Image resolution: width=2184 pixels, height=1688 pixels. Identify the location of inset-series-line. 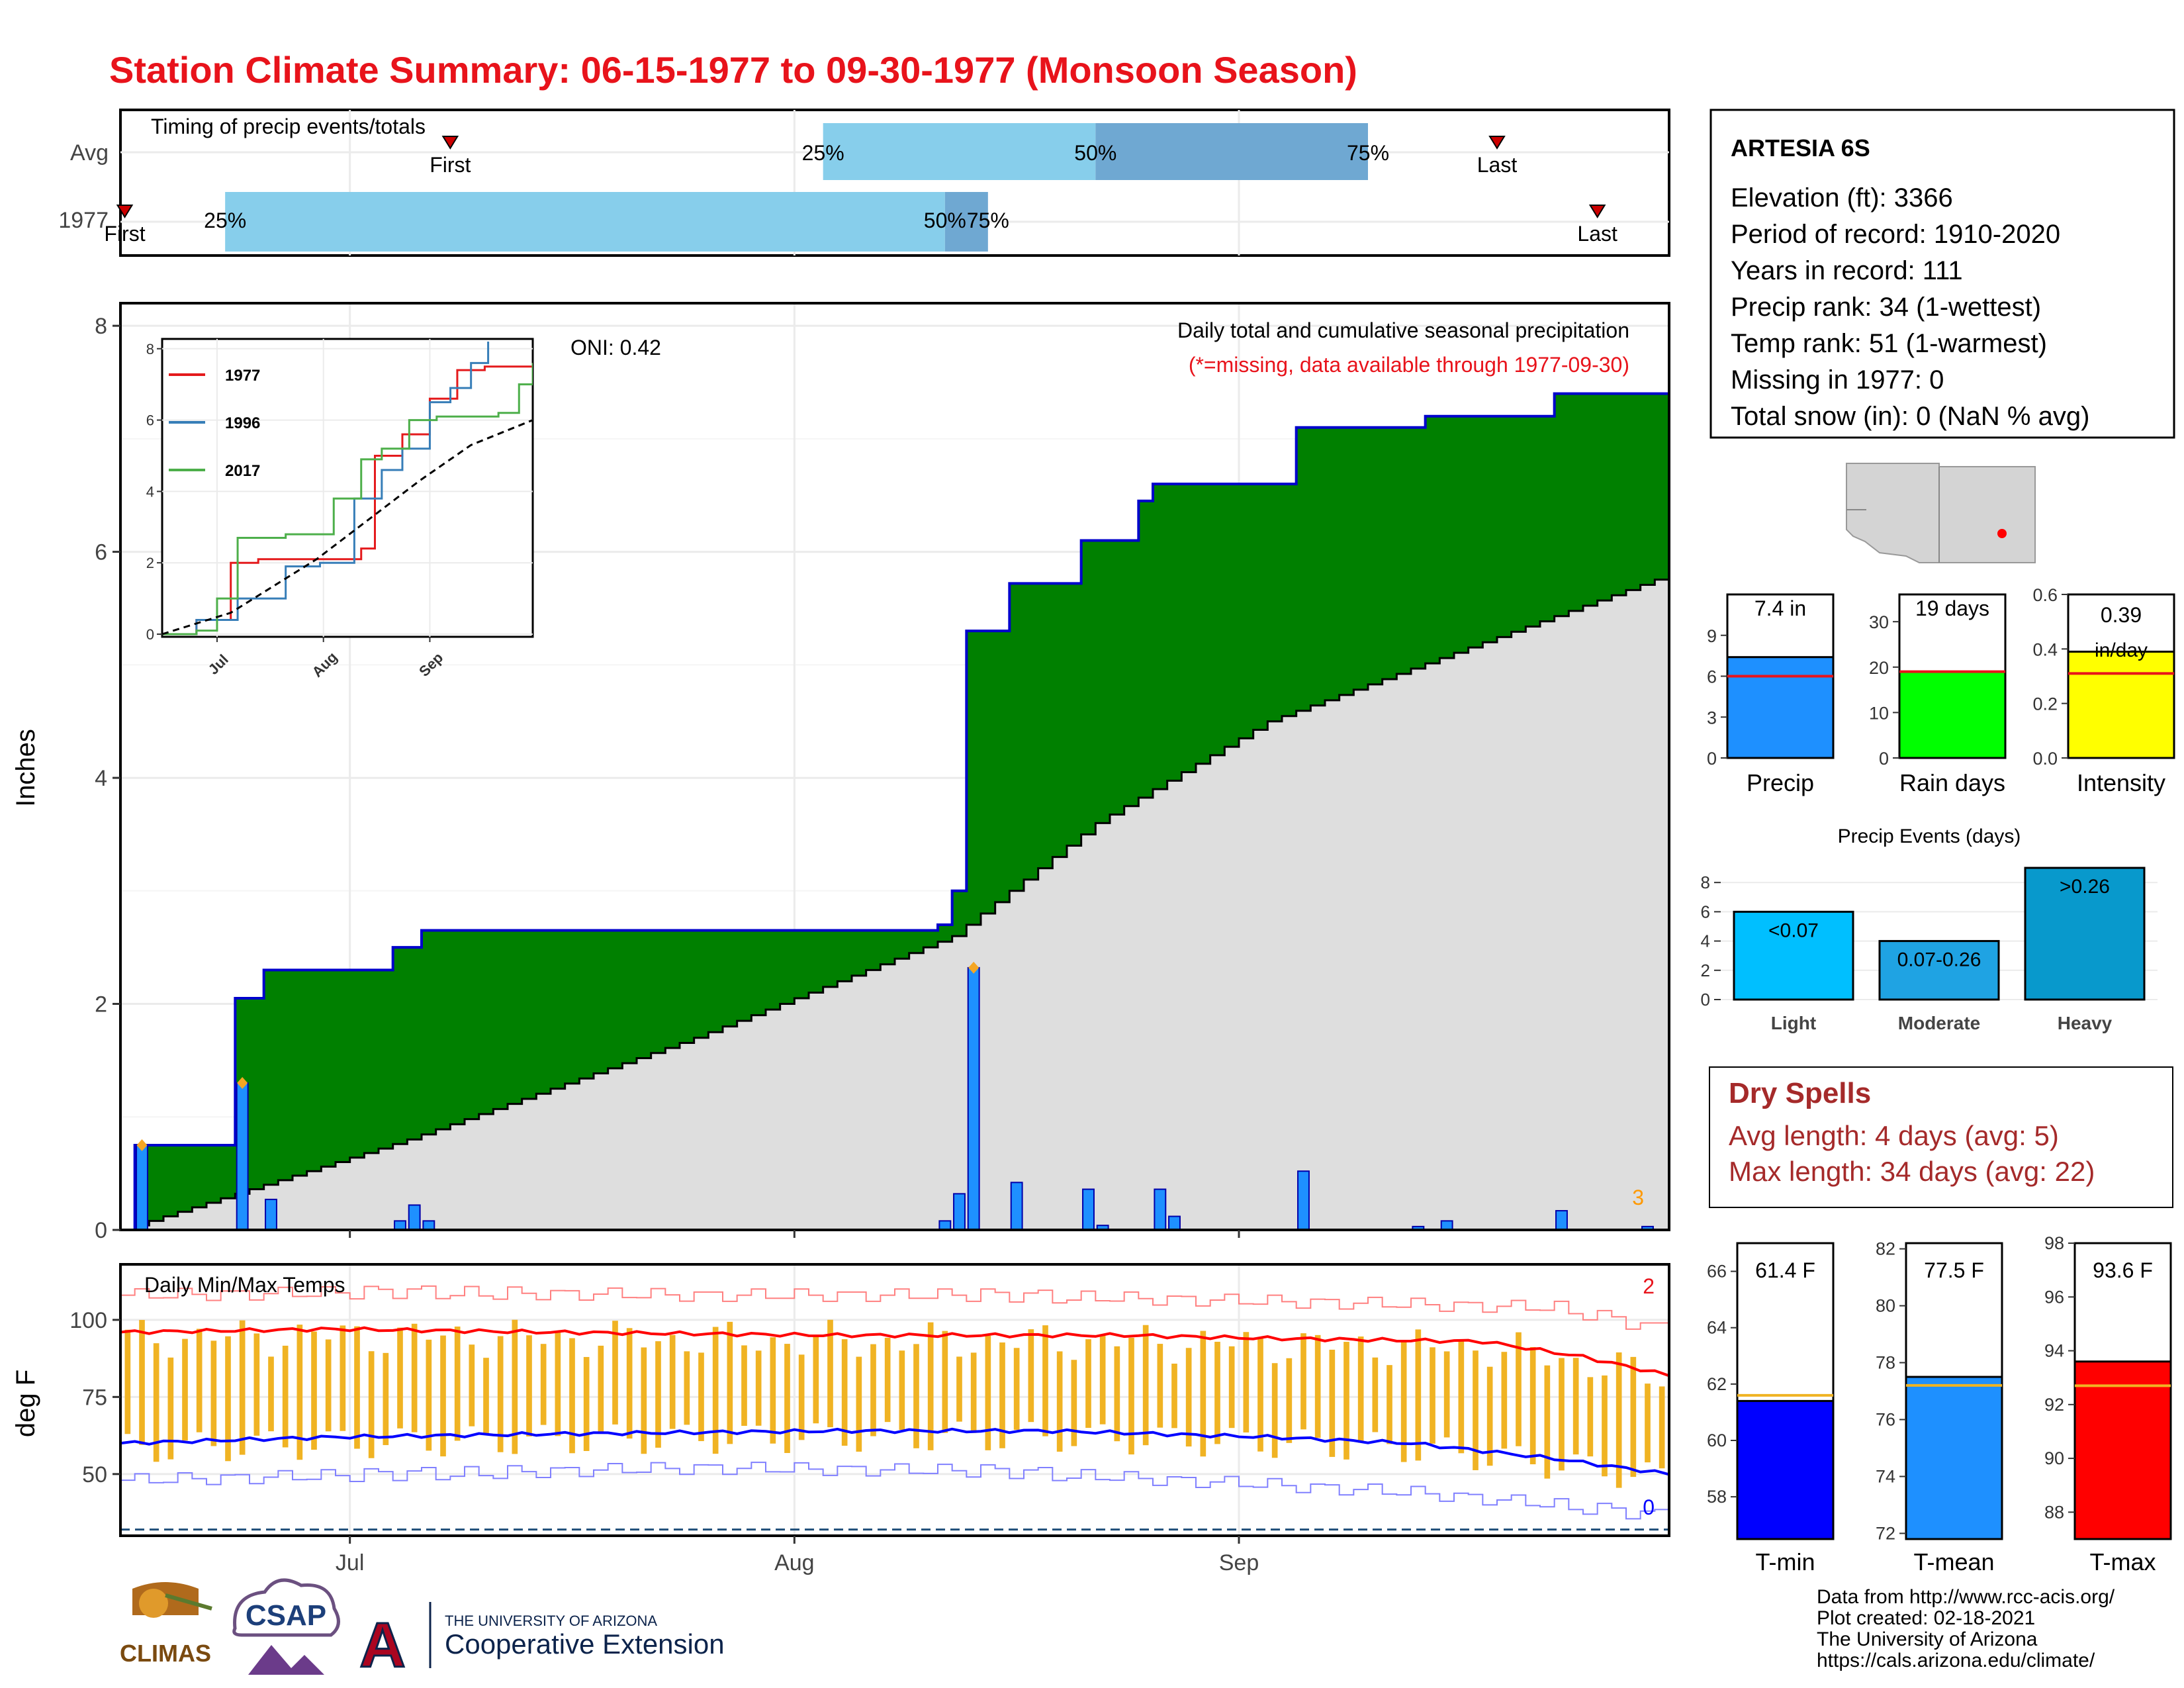
(348, 499).